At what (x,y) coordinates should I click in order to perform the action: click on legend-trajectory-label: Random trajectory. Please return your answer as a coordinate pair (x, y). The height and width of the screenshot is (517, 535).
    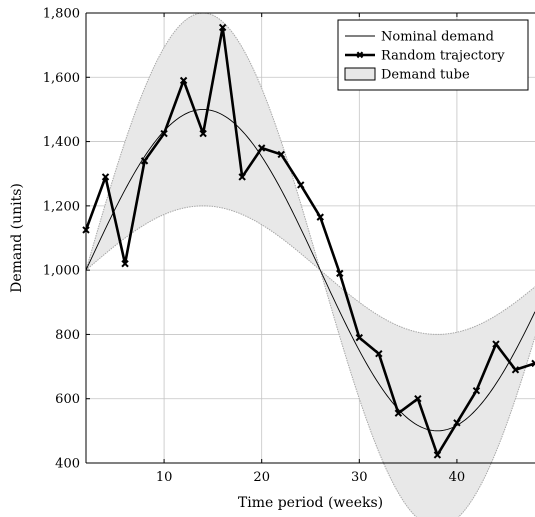
    Looking at the image, I should click on (443, 56).